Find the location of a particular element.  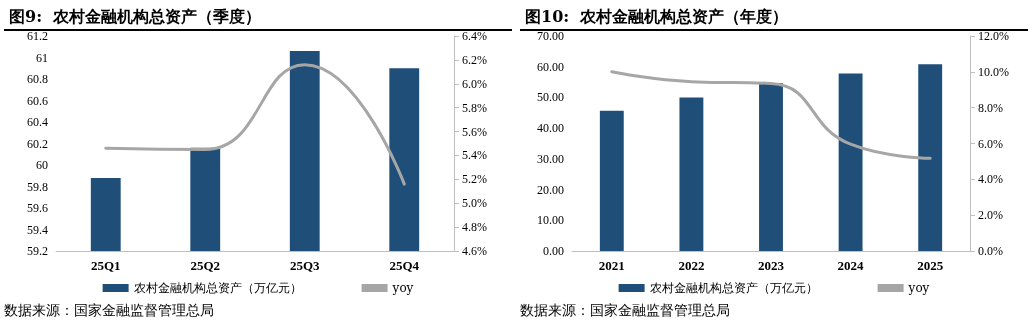

y-tick-label: 10.00 is located at coordinates (550, 220).